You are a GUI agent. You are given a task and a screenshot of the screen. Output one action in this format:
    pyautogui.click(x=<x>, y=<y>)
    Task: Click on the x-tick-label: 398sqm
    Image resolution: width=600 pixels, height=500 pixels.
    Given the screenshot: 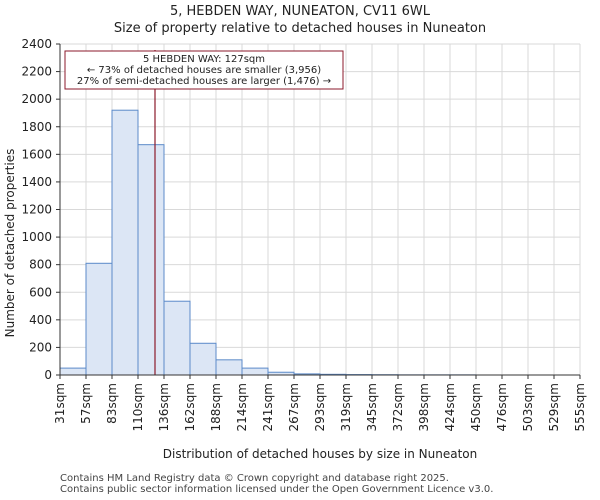 What is the action you would take?
    pyautogui.click(x=424, y=407)
    